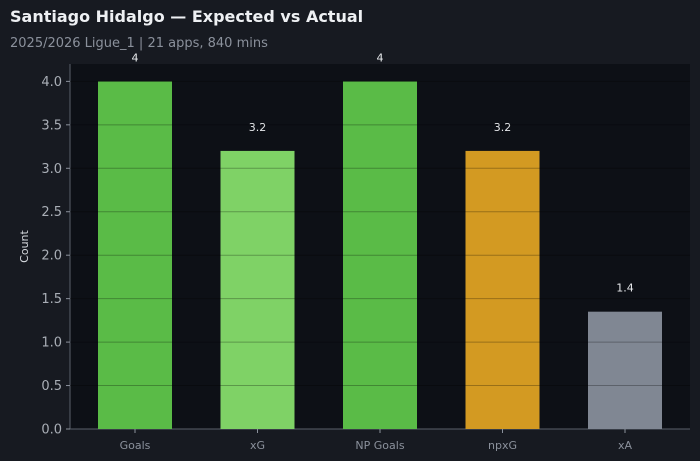 The height and width of the screenshot is (461, 700). I want to click on bar-np-goals, so click(380, 255).